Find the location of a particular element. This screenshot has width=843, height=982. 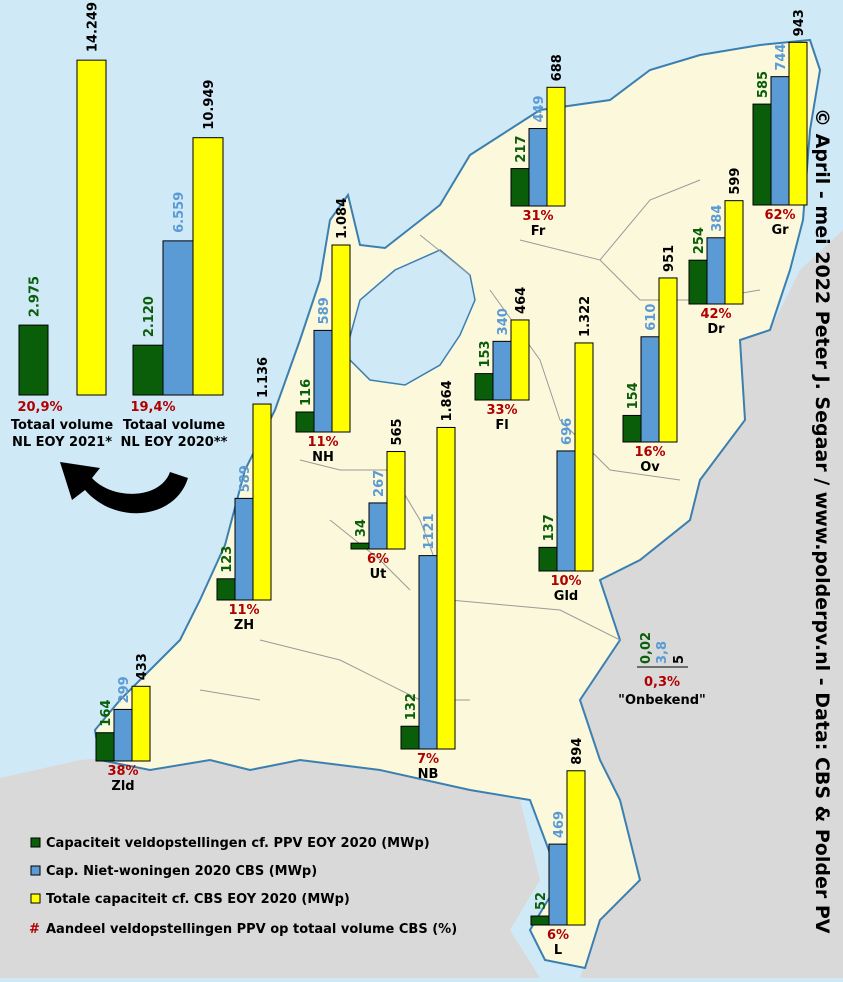

province-fr-value-field: 217 is located at coordinates (521, 148).